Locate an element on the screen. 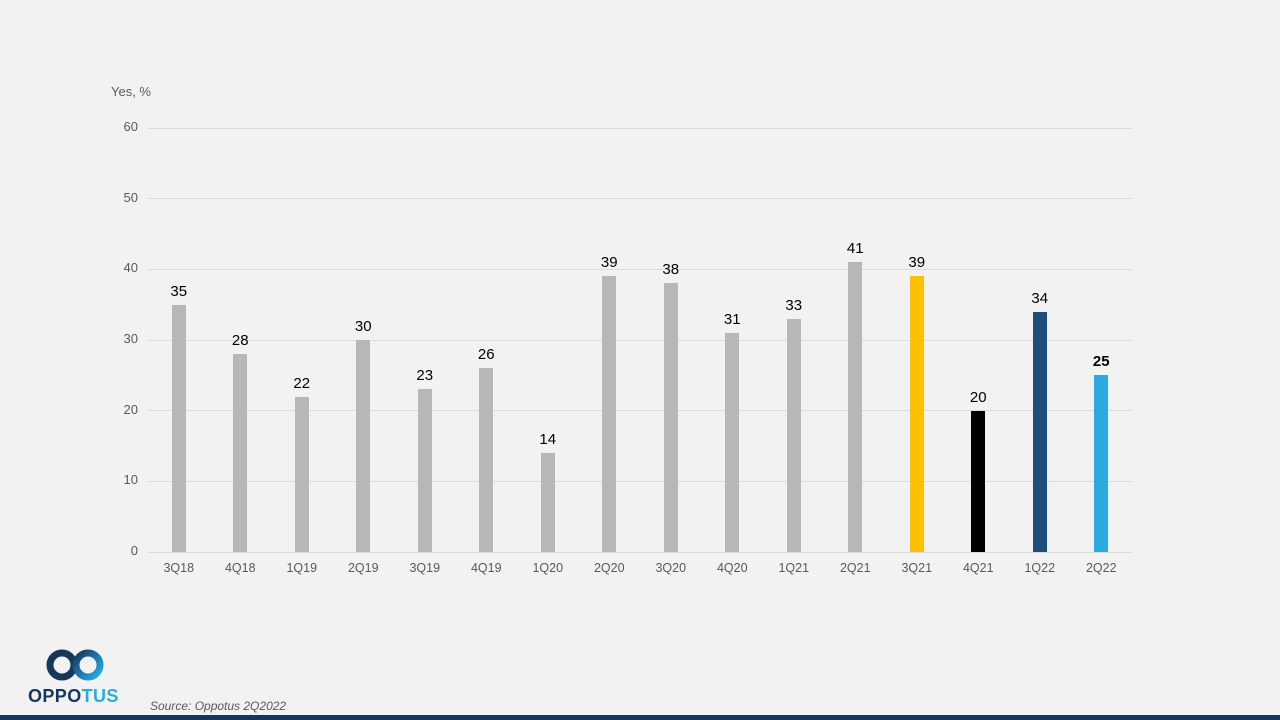  bar-slot-4Q20: 31 4Q20 is located at coordinates (733, 351).